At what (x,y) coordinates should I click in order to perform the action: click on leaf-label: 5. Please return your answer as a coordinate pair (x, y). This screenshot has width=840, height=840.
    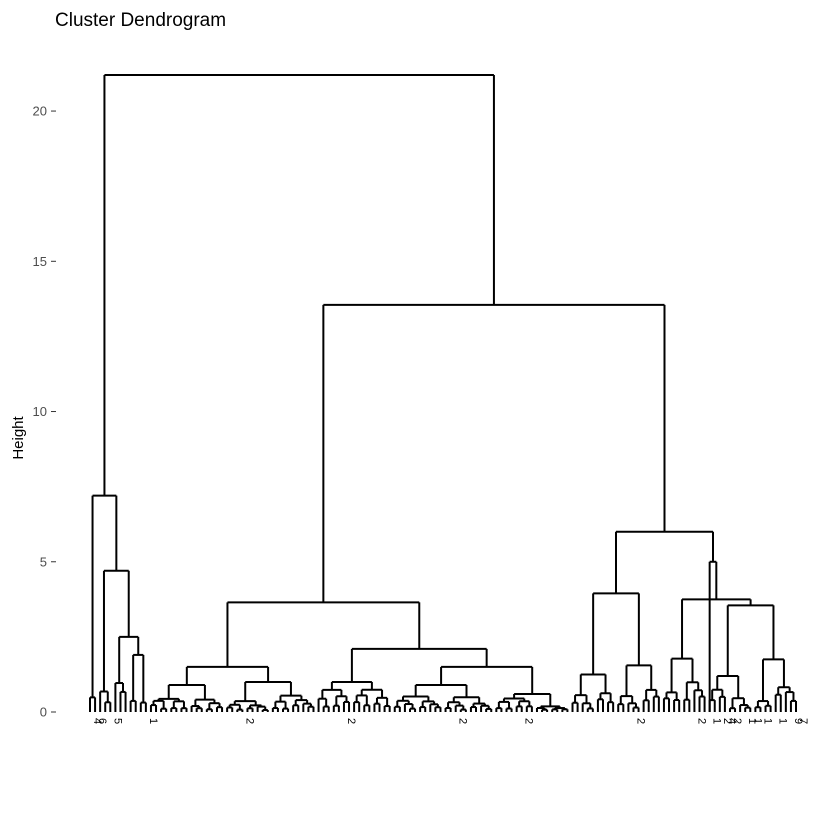
    Looking at the image, I should click on (117, 721).